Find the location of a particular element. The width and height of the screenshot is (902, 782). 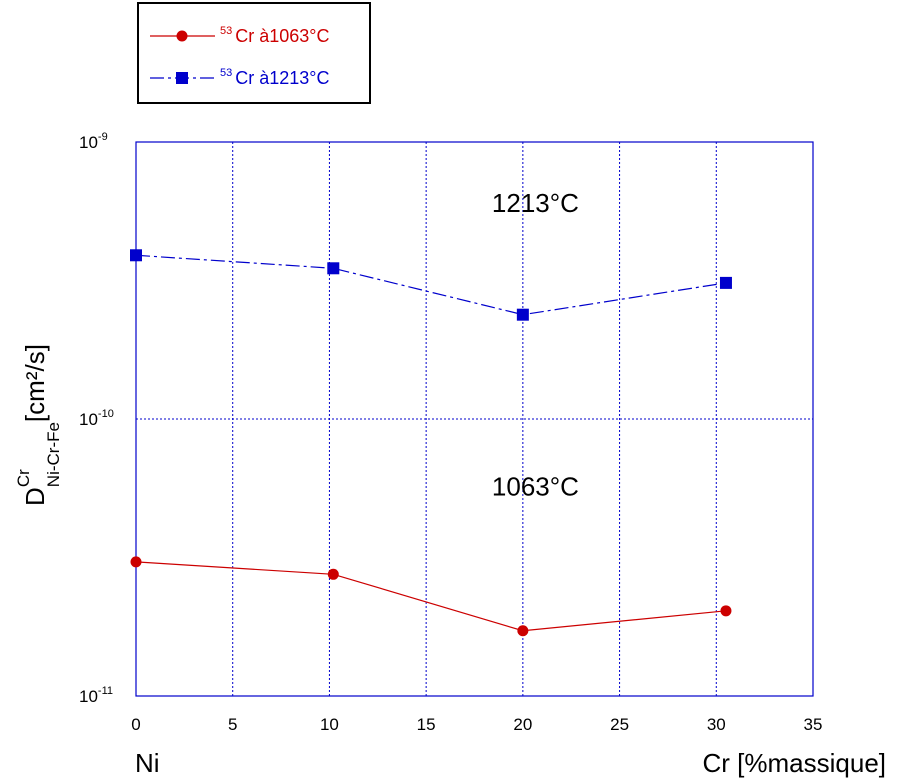

legend-box is located at coordinates (254, 53).